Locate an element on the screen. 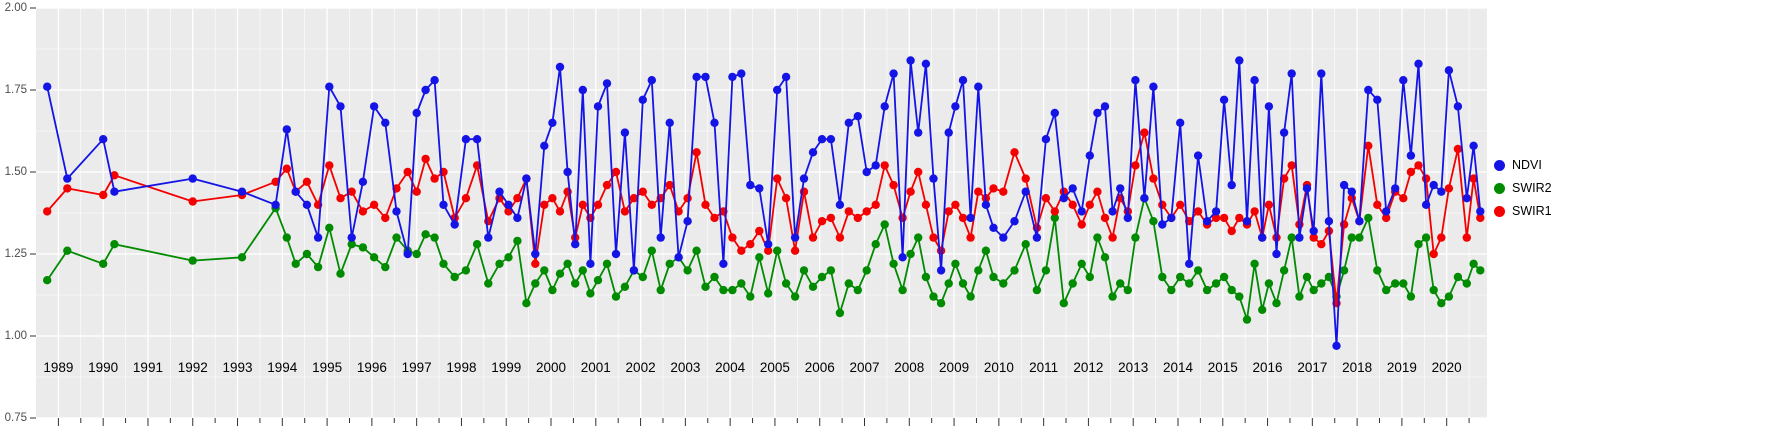 This screenshot has height=442, width=1773. x-tick-label: 1996 is located at coordinates (372, 367).